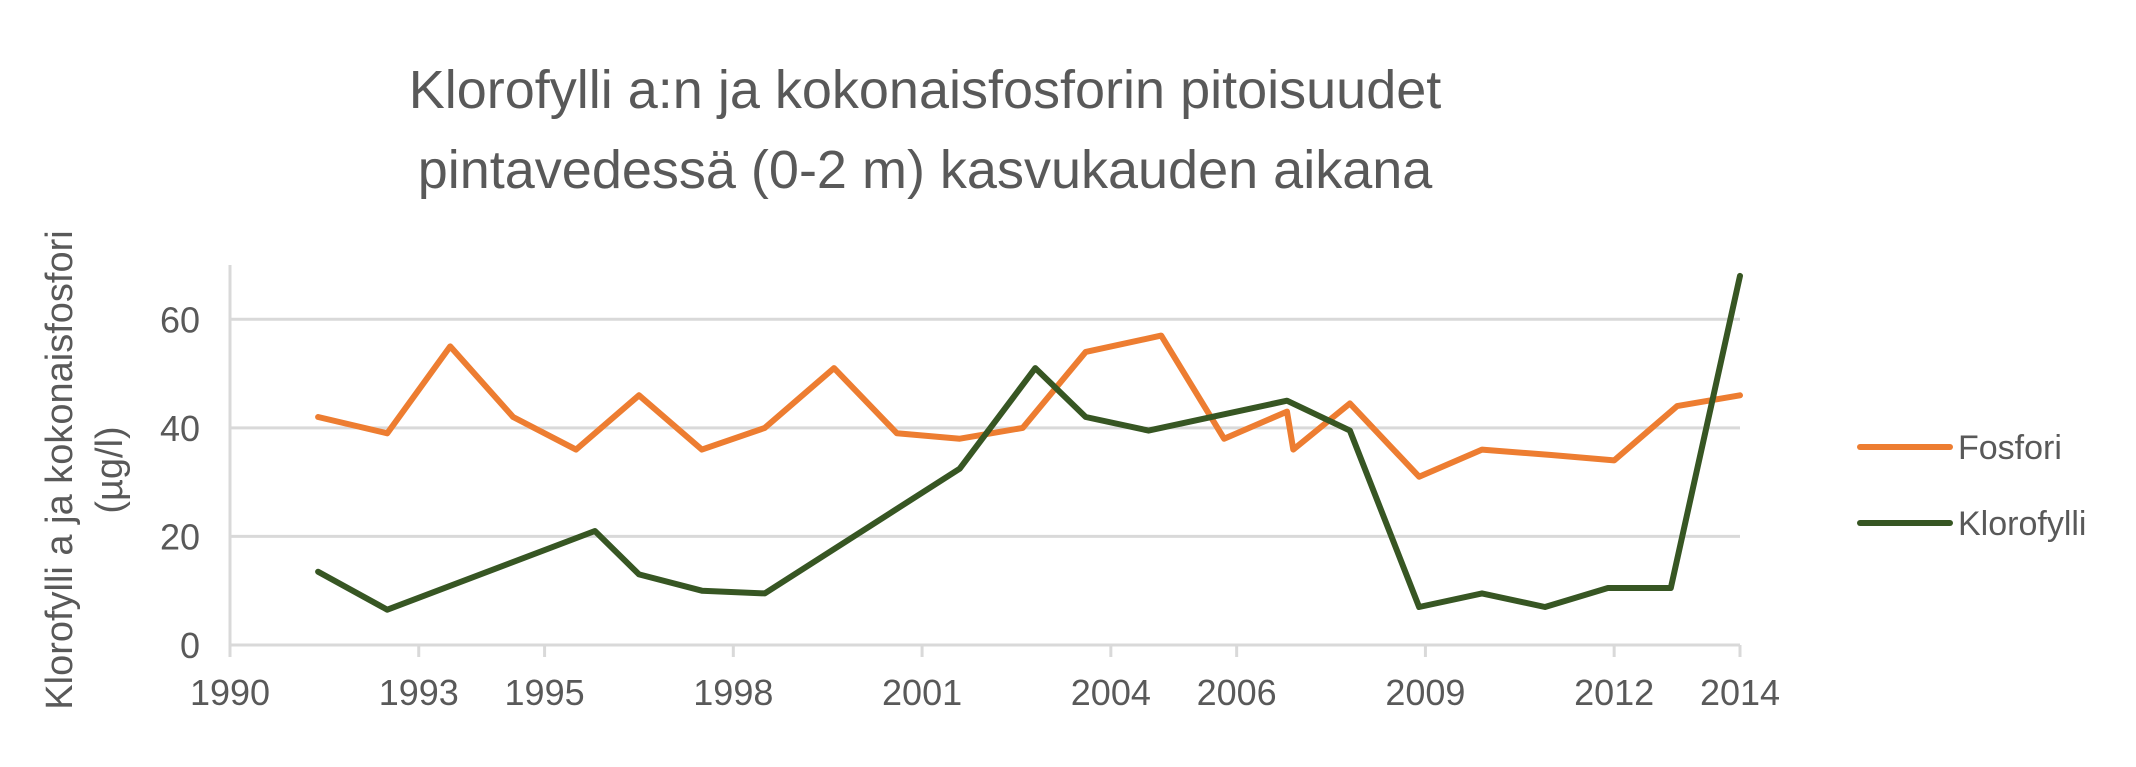 Image resolution: width=2136 pixels, height=767 pixels. What do you see at coordinates (110, 469) in the screenshot?
I see `y-axis-title-unit: (µg/l)` at bounding box center [110, 469].